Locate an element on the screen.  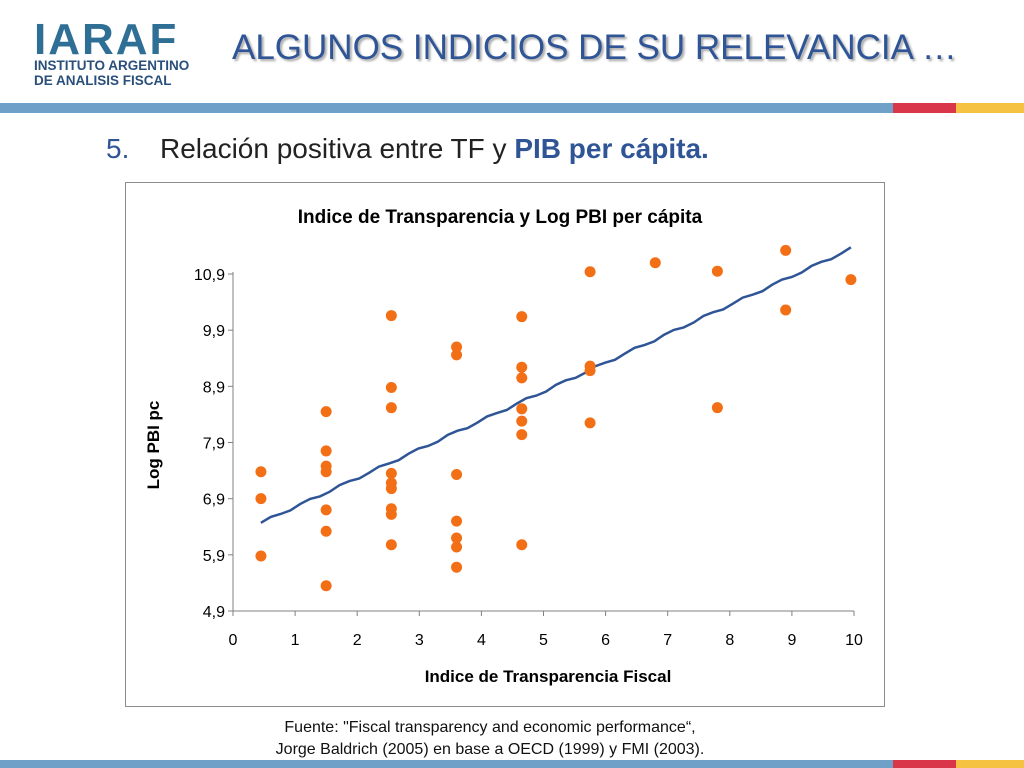
header-band-yellow is located at coordinates (990, 108).